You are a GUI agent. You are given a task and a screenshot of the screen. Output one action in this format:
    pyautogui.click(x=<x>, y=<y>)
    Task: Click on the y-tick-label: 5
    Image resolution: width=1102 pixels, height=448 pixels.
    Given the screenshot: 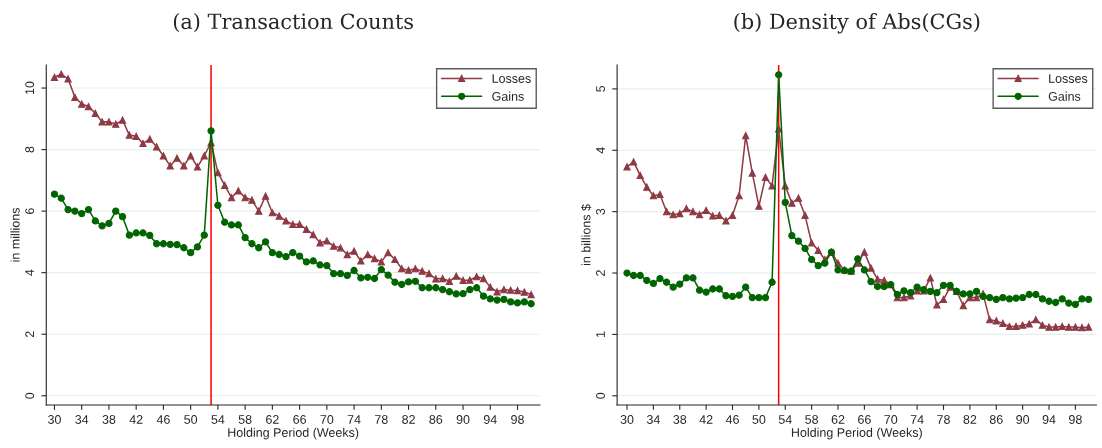 What is the action you would take?
    pyautogui.click(x=600, y=88)
    